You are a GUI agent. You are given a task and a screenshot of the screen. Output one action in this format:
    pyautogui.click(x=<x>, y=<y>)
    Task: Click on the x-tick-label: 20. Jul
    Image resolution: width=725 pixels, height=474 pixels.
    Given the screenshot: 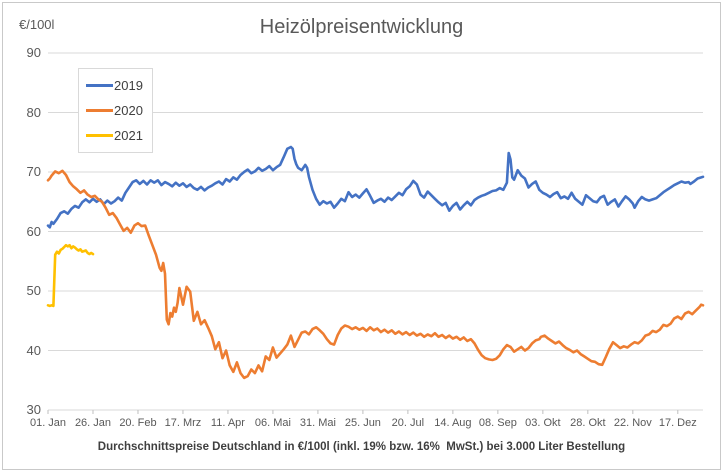 What is the action you would take?
    pyautogui.click(x=408, y=423)
    